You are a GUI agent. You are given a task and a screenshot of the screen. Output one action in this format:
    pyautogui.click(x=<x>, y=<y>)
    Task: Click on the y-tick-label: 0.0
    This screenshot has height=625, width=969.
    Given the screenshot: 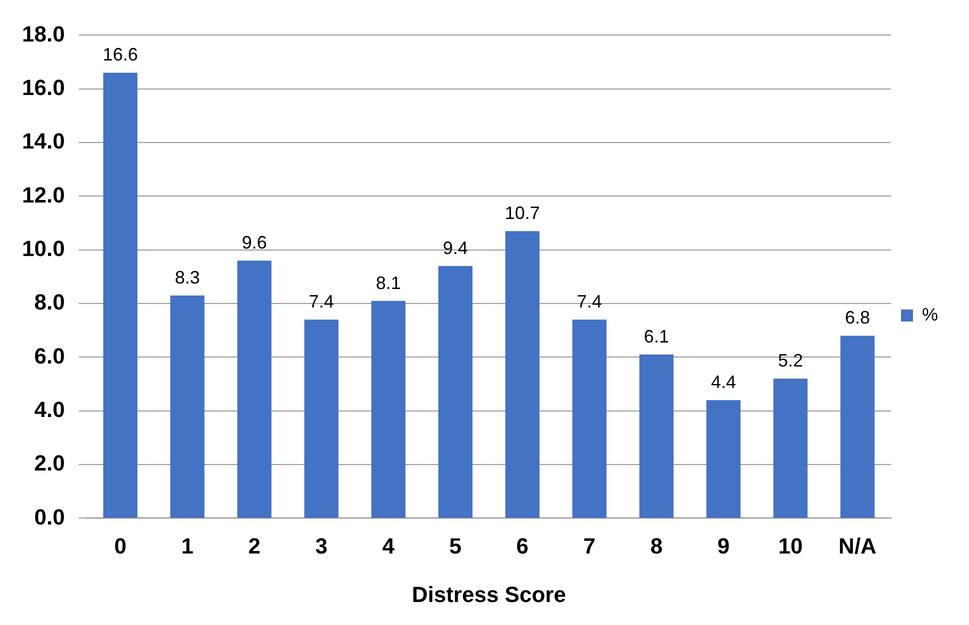 What is the action you would take?
    pyautogui.click(x=49, y=517)
    